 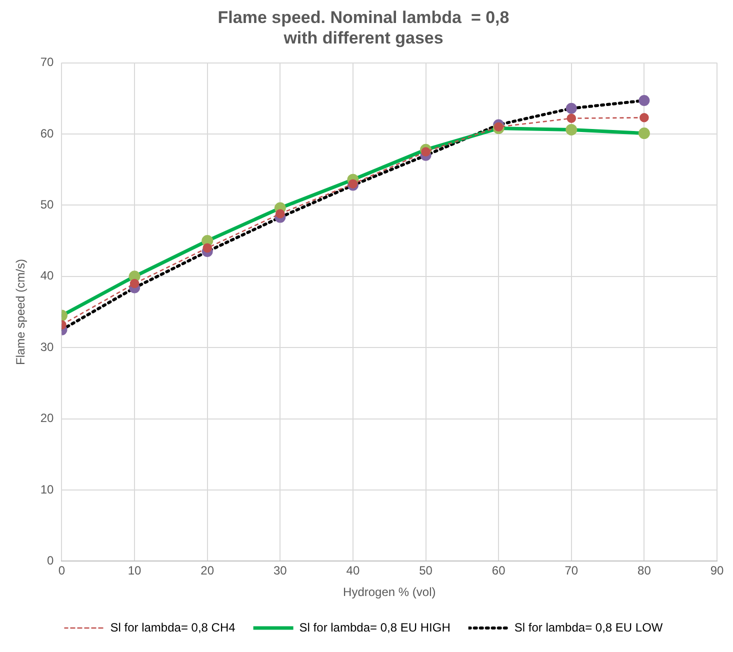 What do you see at coordinates (50, 561) in the screenshot?
I see `y-tick-label: 0` at bounding box center [50, 561].